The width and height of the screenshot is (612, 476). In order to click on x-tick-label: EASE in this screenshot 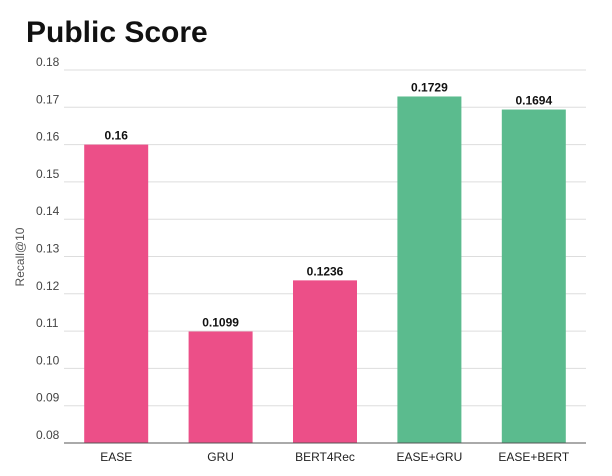, I will do `click(116, 457)`.